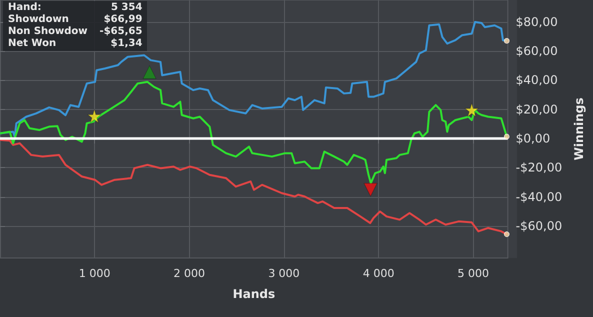 Image resolution: width=593 pixels, height=317 pixels. Describe the element at coordinates (122, 20) in the screenshot. I see `annotation: $66,99` at that location.